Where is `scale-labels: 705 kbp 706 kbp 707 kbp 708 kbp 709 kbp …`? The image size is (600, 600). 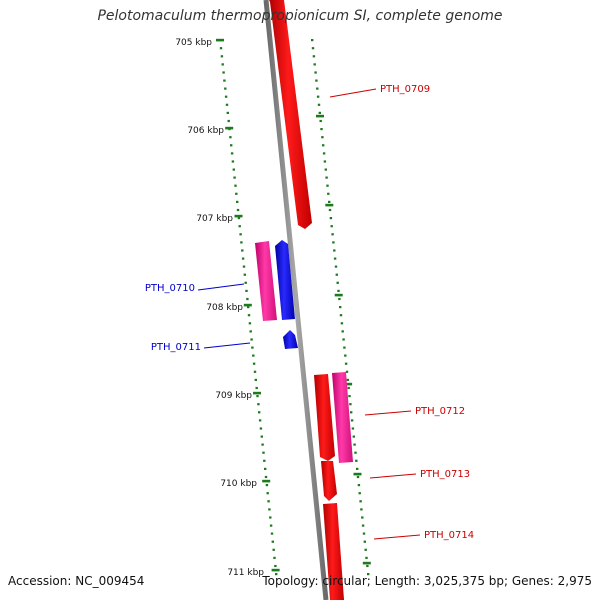
scale-labels: 705 kbp 706 kbp 707 kbp 708 kbp 709 kbp … is located at coordinates (219, 308).